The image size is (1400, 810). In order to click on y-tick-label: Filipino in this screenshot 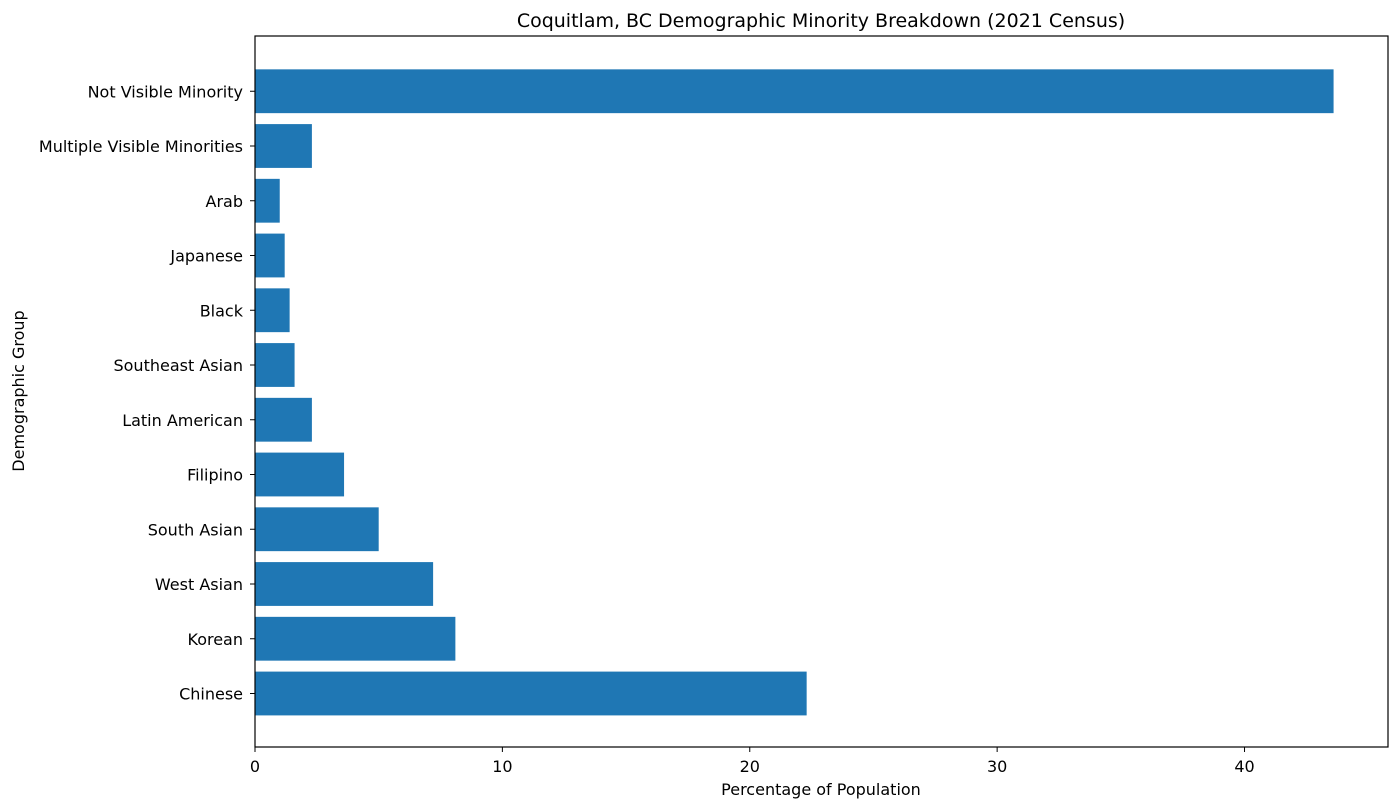, I will do `click(215, 475)`.